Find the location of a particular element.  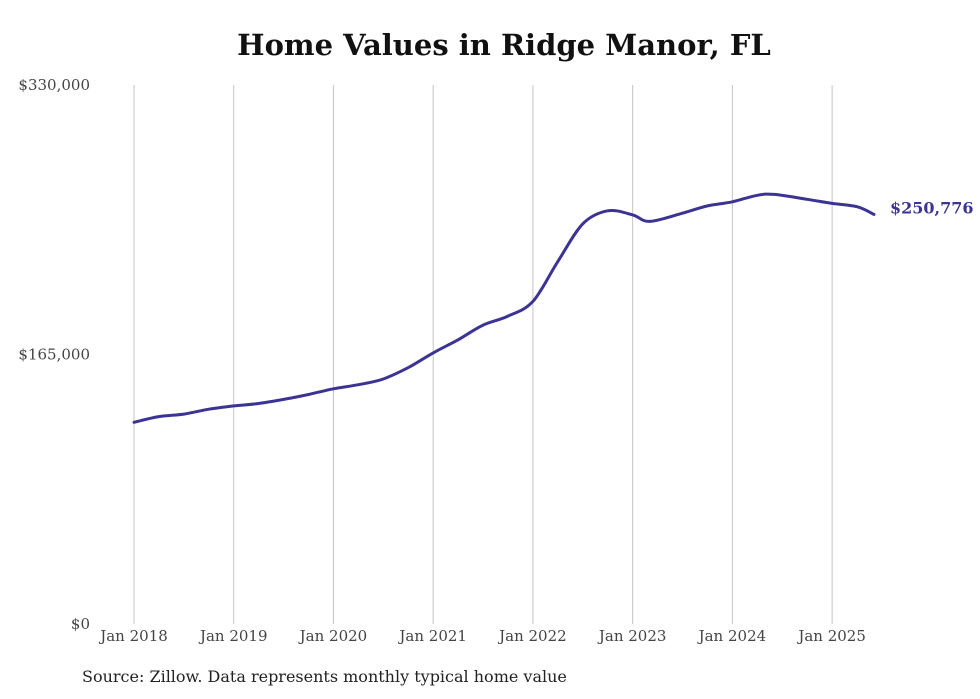

y-axis-labels: $0 $165,000 $330,000 is located at coordinates (54, 354).